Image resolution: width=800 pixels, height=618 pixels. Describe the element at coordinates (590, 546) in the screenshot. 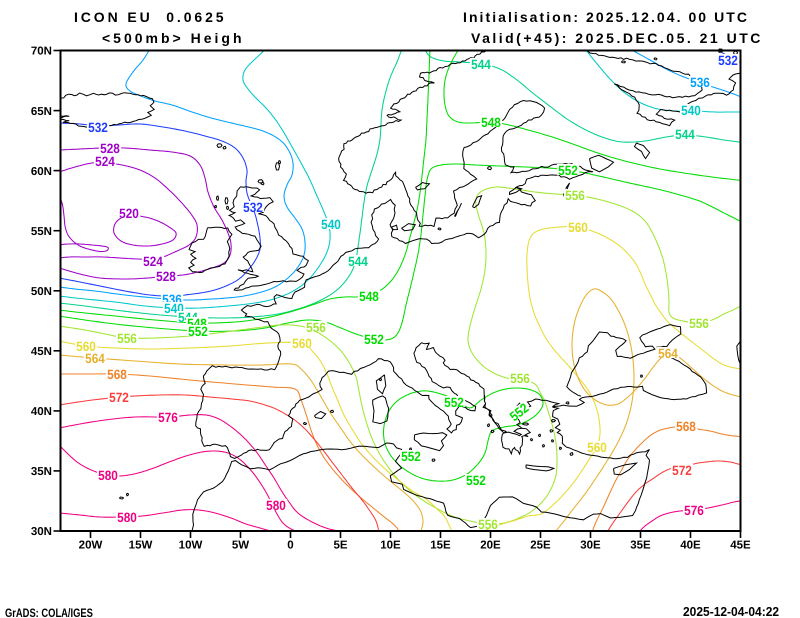

I see `svg-text: 30E` at that location.